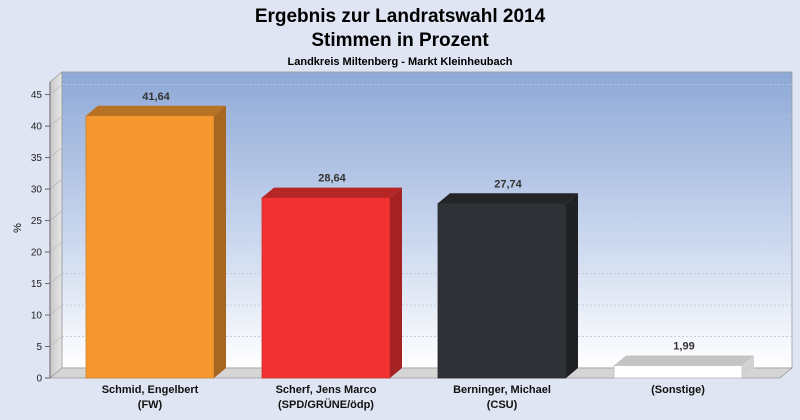  Describe the element at coordinates (37, 190) in the screenshot. I see `y-tick-label: 30` at that location.